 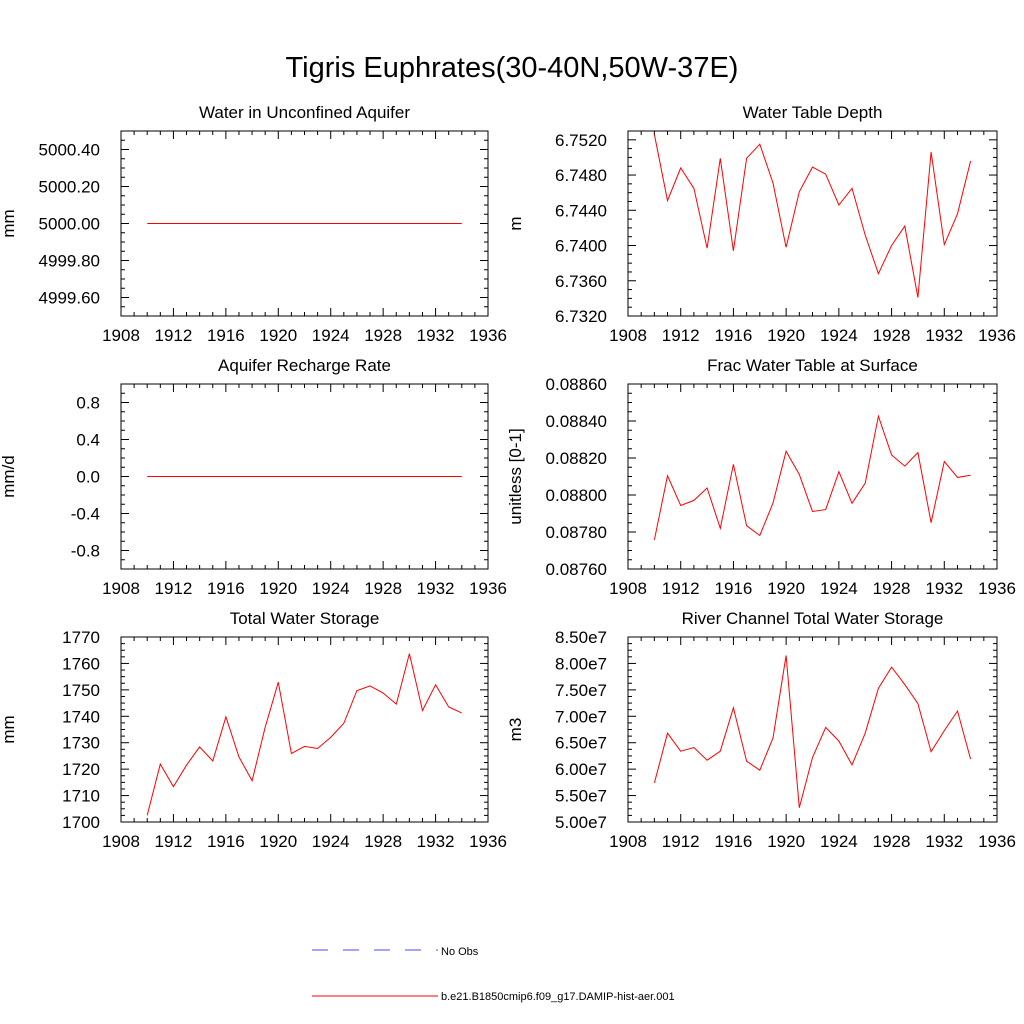 What do you see at coordinates (305, 618) in the screenshot?
I see `panel-title: Total Water Storage` at bounding box center [305, 618].